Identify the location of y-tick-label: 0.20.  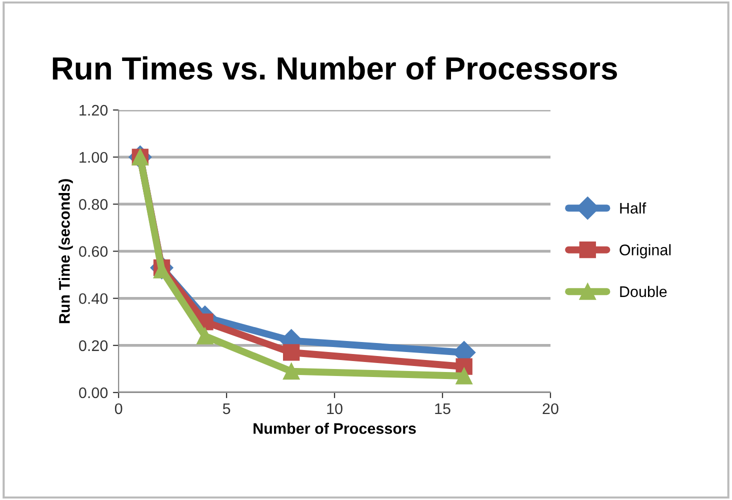
(93, 346).